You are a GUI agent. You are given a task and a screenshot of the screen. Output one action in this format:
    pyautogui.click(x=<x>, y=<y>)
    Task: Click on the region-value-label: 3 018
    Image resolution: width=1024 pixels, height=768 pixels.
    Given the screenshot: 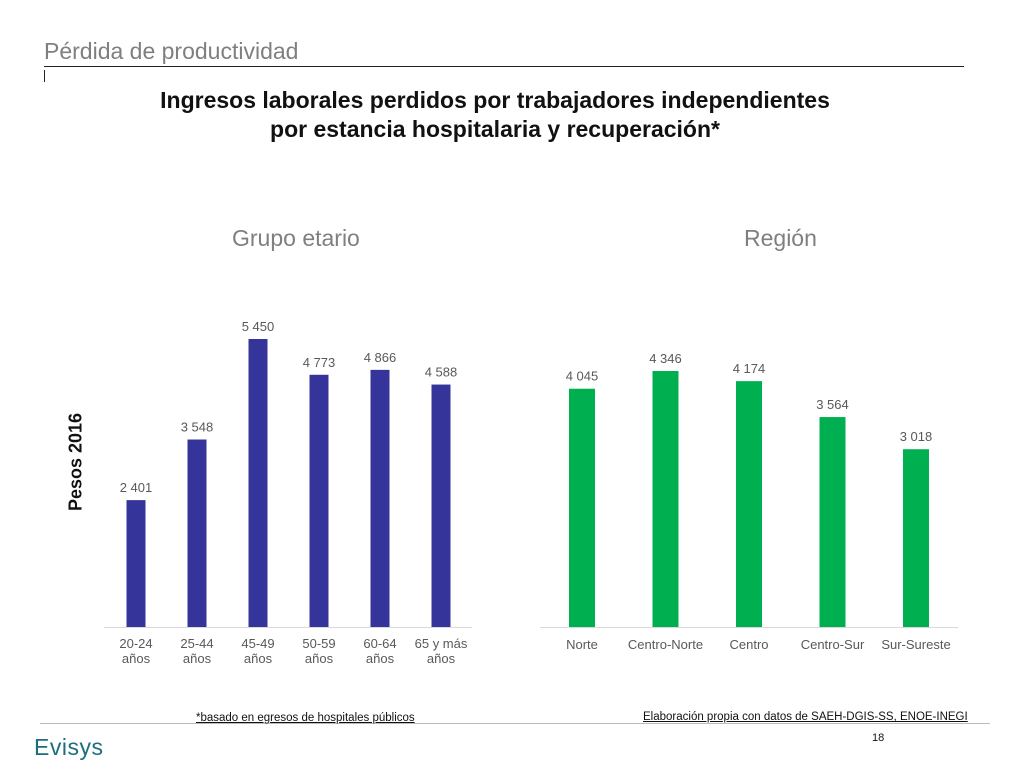 What is the action you would take?
    pyautogui.click(x=916, y=436)
    